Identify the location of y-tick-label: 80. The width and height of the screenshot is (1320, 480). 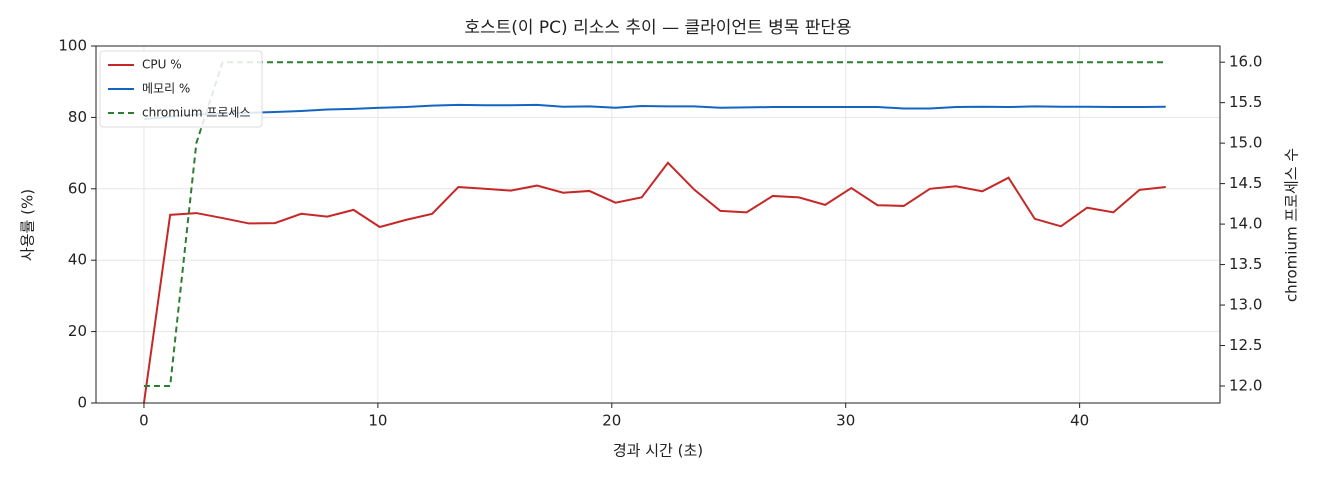
(77, 117).